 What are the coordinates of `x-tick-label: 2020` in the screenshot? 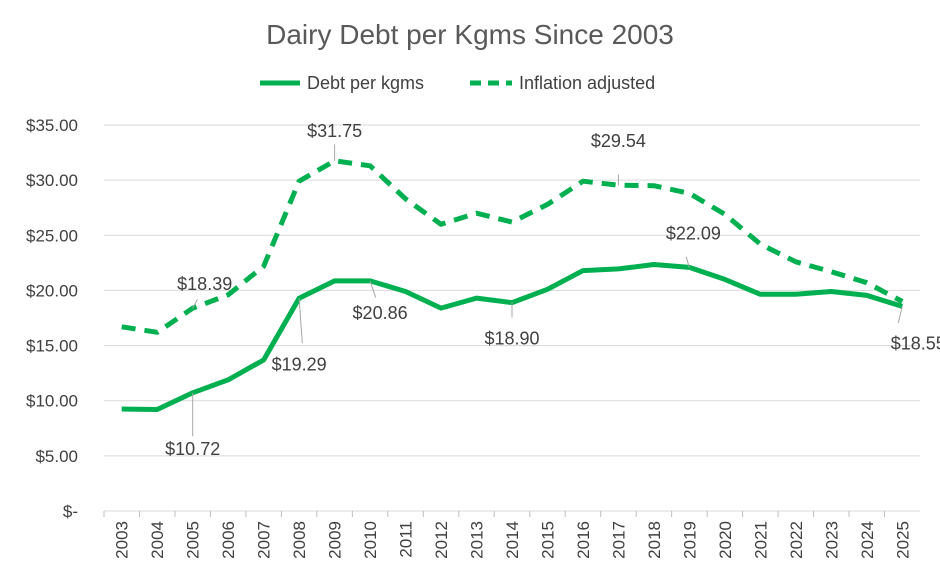 It's located at (725, 540).